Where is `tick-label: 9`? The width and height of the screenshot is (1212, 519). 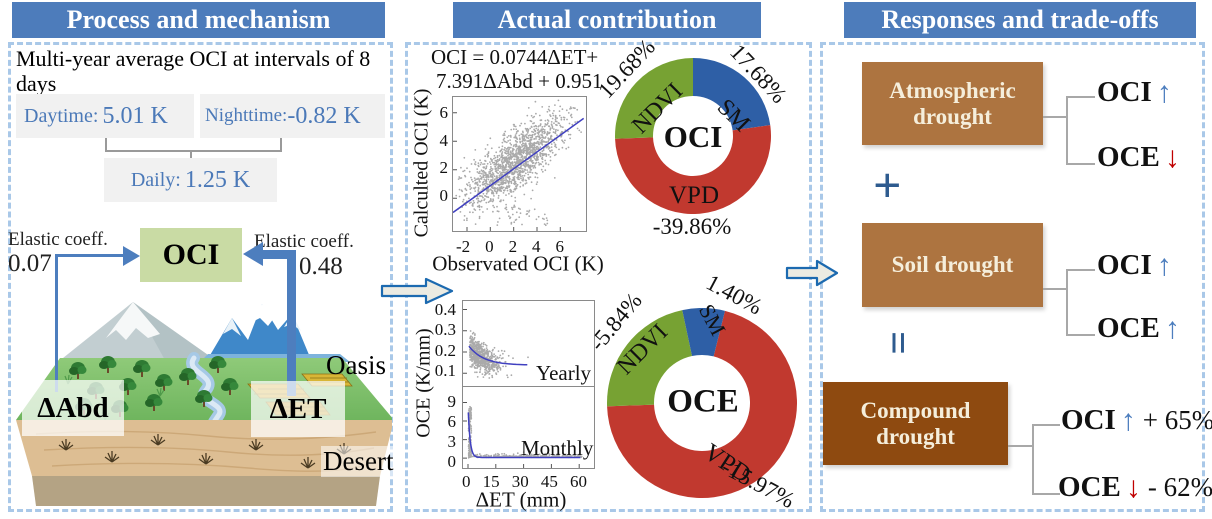 tick-label: 9 is located at coordinates (452, 401).